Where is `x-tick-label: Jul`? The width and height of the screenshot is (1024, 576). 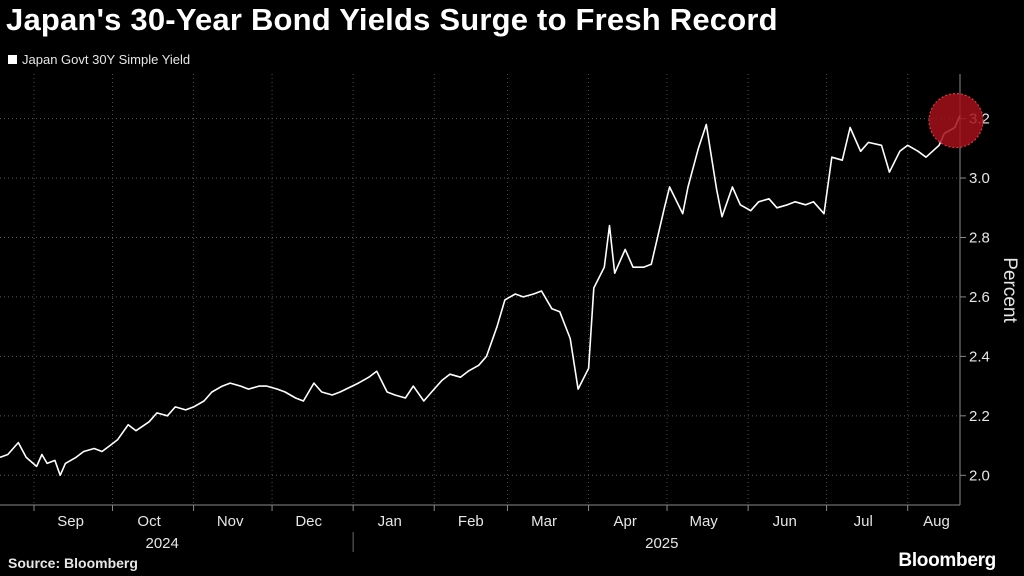 x-tick-label: Jul is located at coordinates (863, 521).